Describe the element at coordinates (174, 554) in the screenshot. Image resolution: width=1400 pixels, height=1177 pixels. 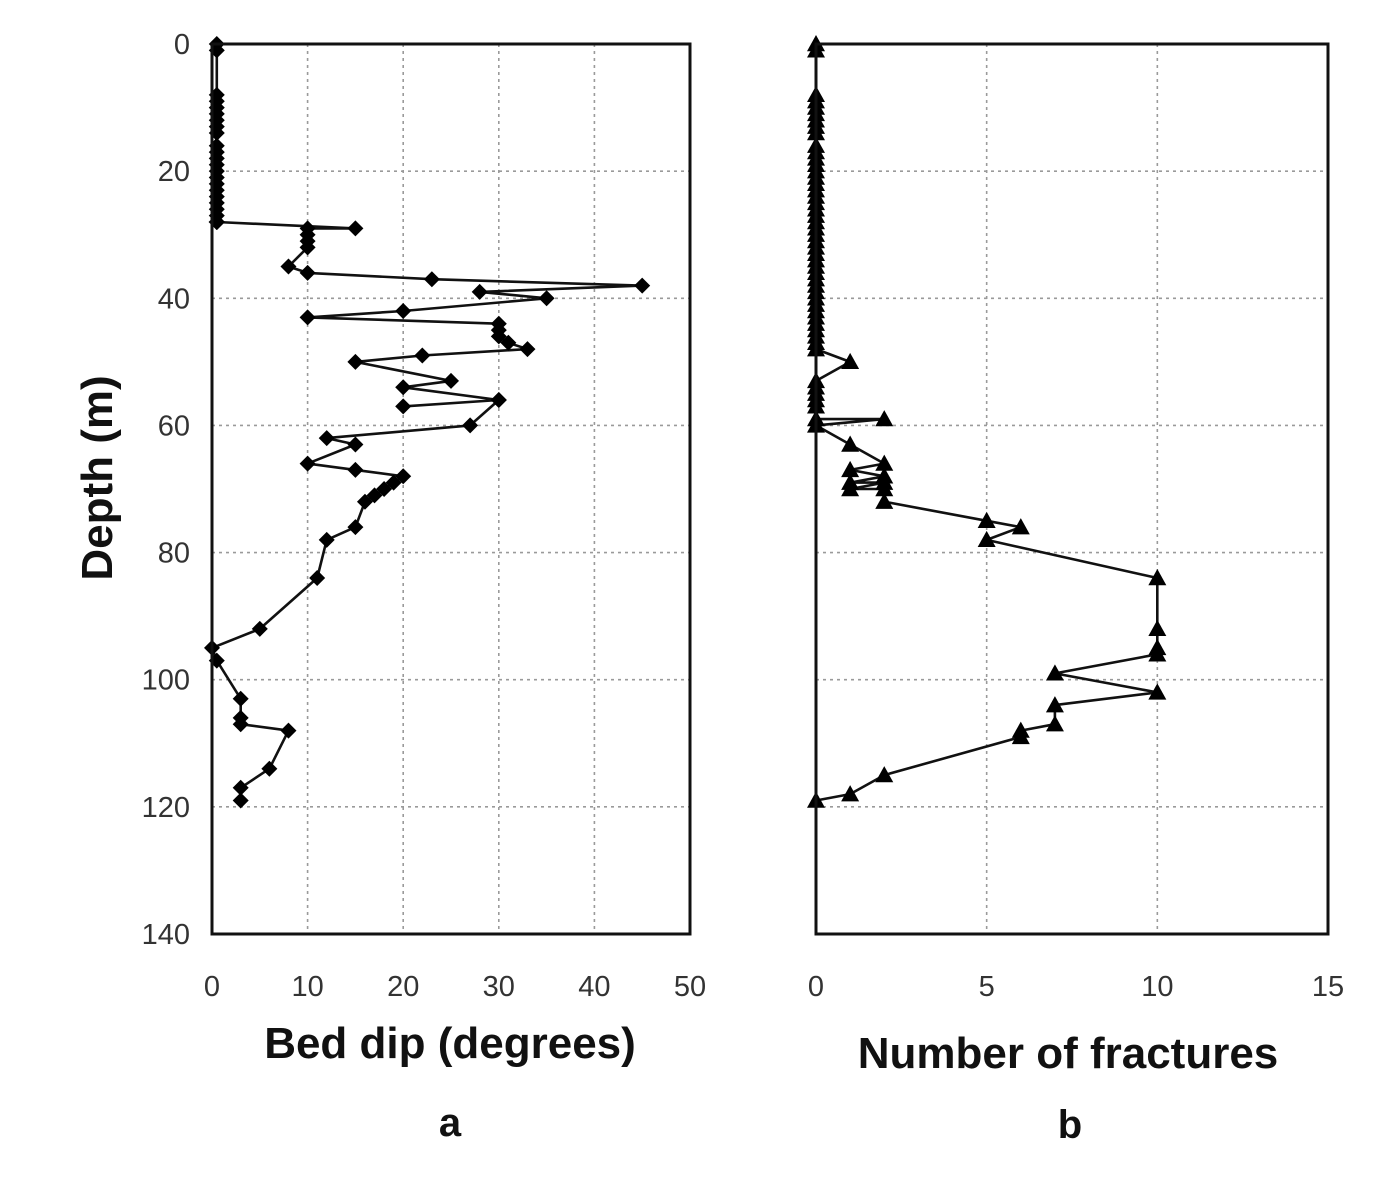
I see `y-tick-label: 80` at that location.